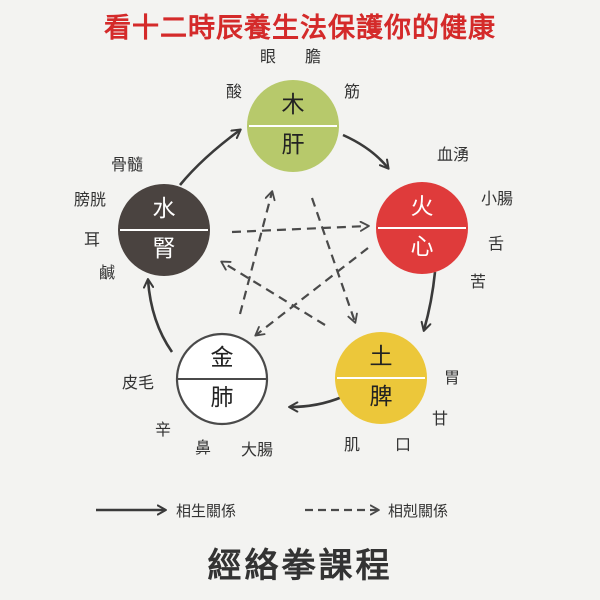 The image size is (600, 600). I want to click on legend-controlling-label: 相剋關係, so click(418, 511).